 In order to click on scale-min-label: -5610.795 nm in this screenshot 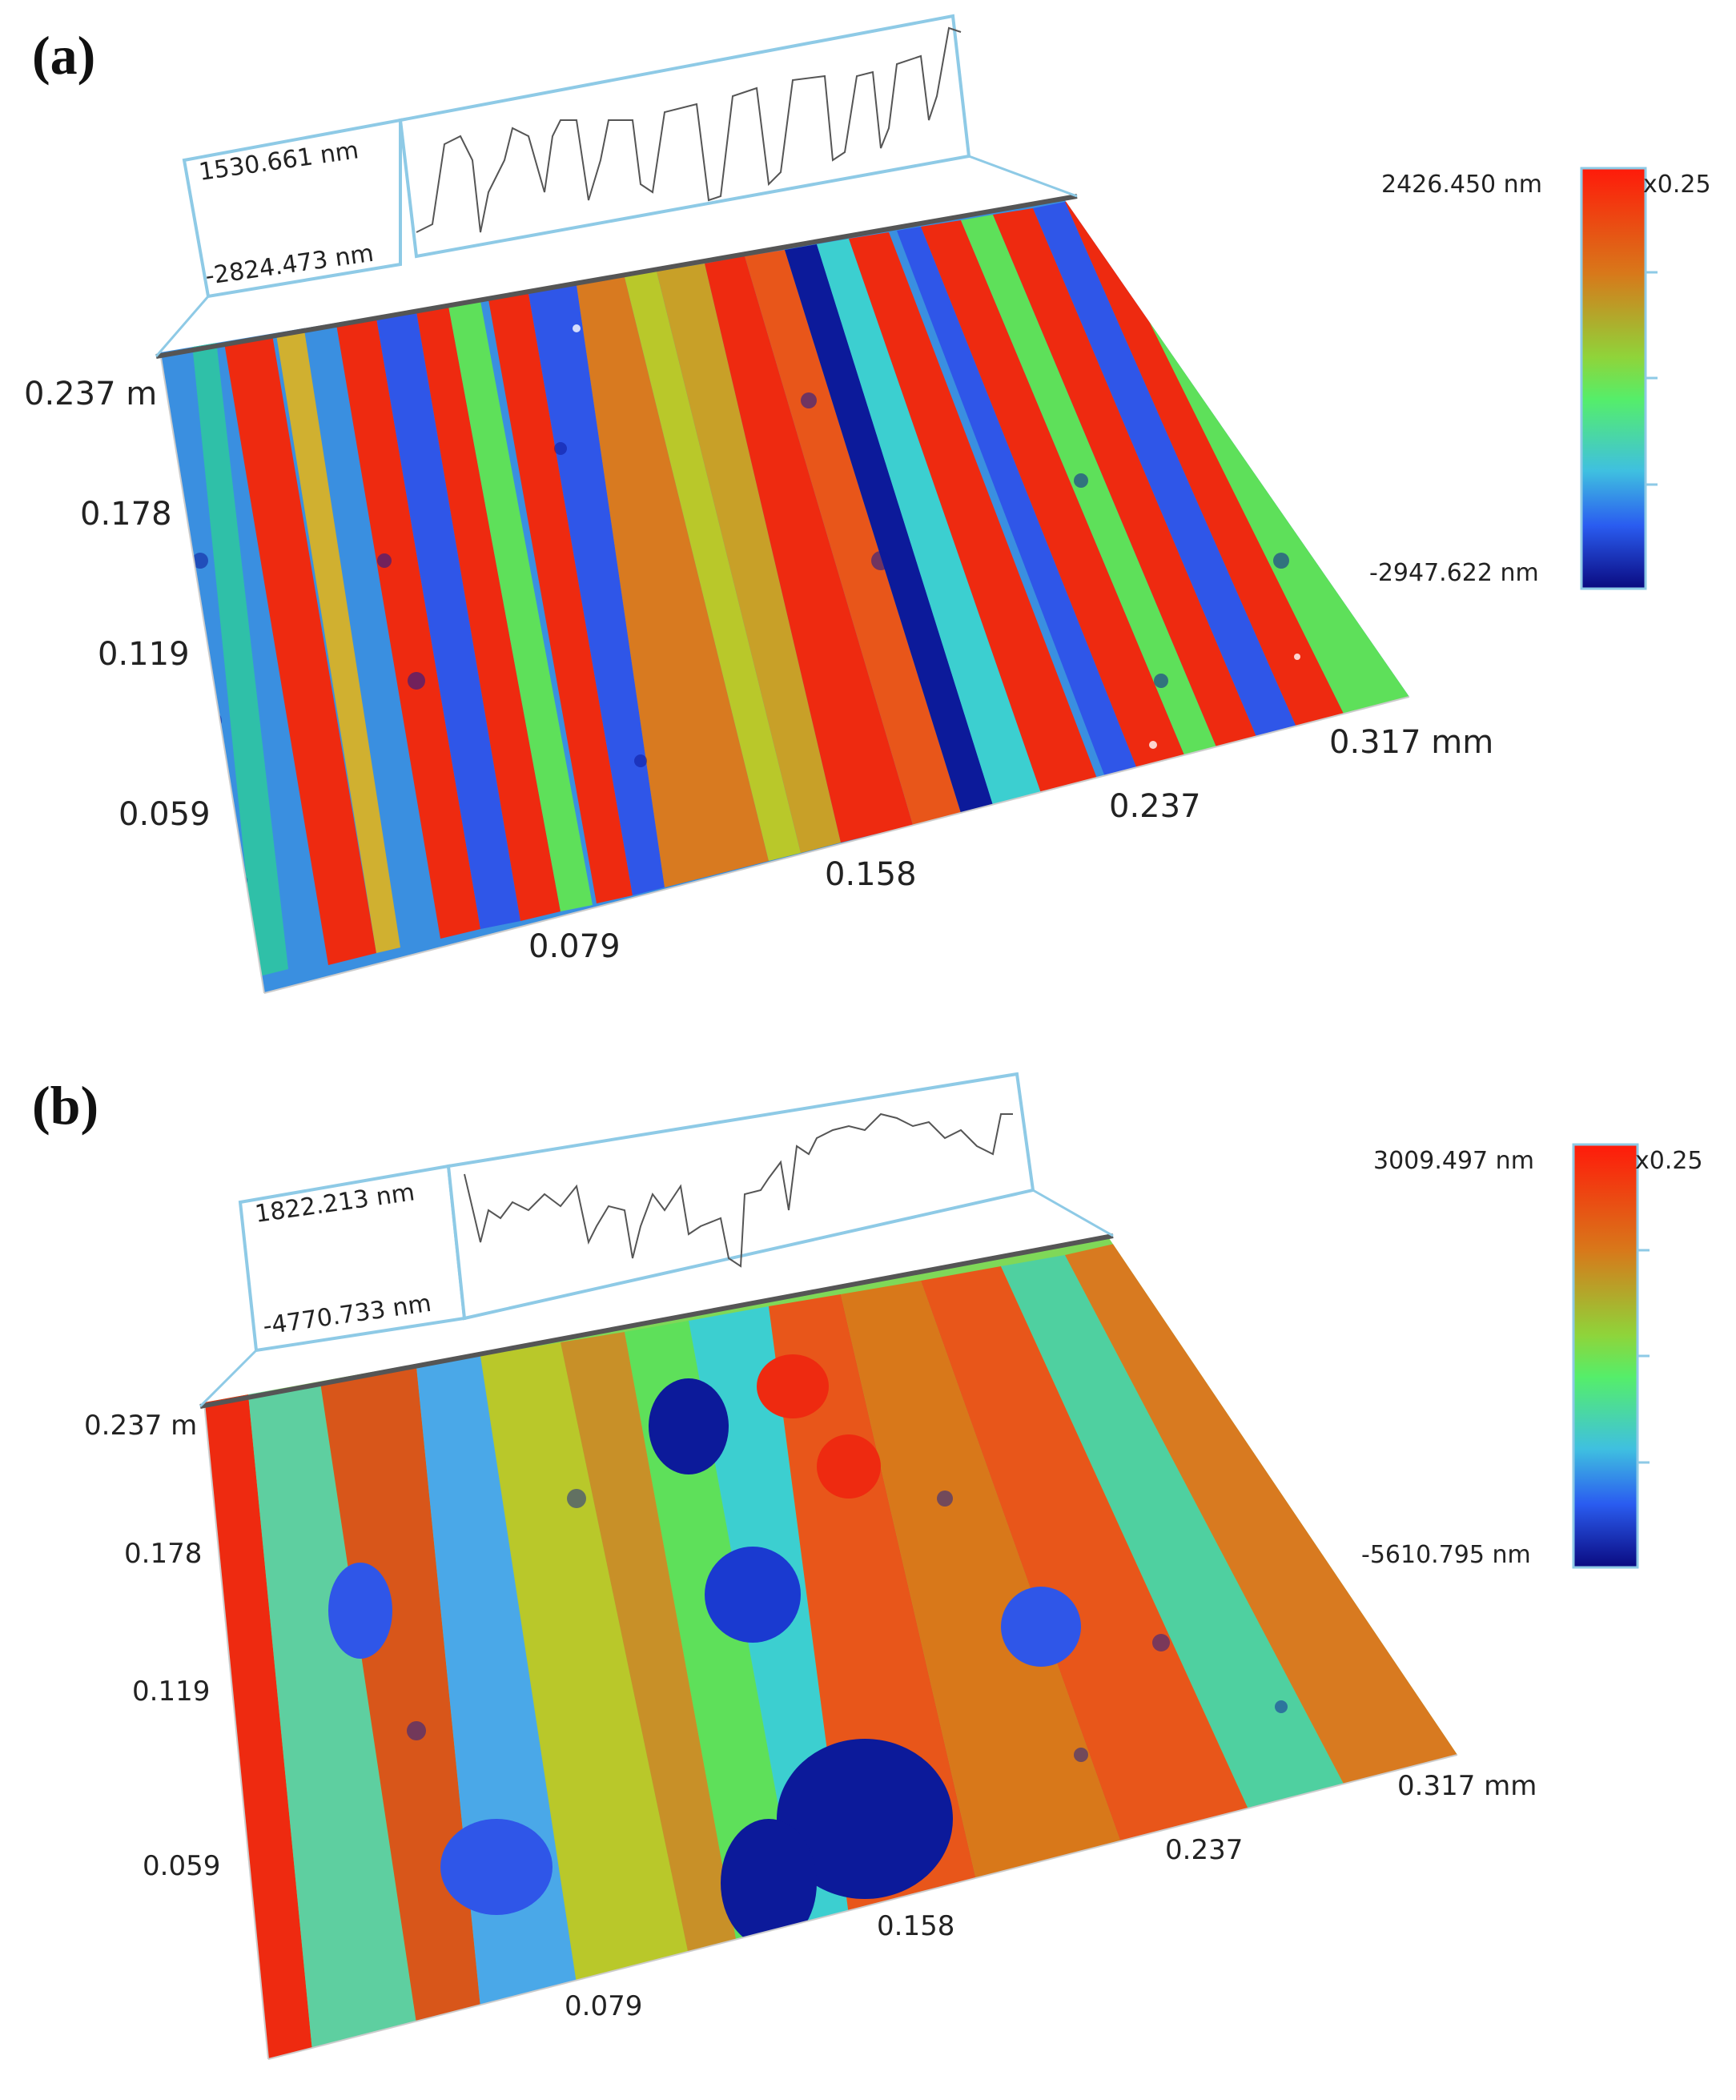, I will do `click(1446, 1555)`.